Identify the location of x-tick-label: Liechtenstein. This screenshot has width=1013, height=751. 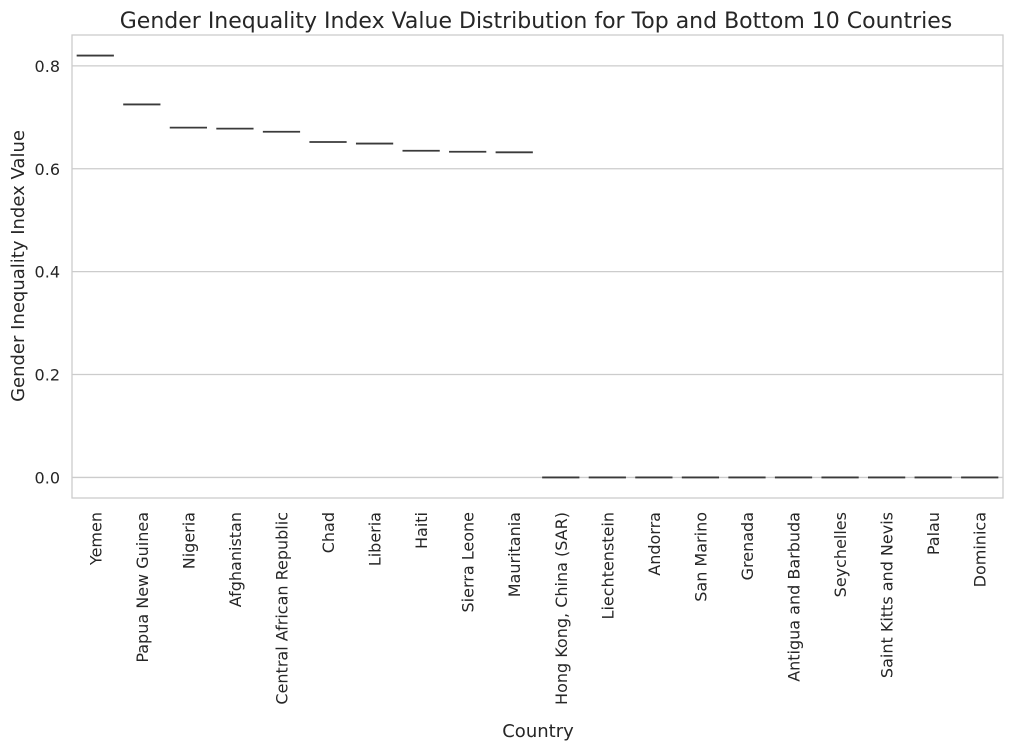
(607, 565).